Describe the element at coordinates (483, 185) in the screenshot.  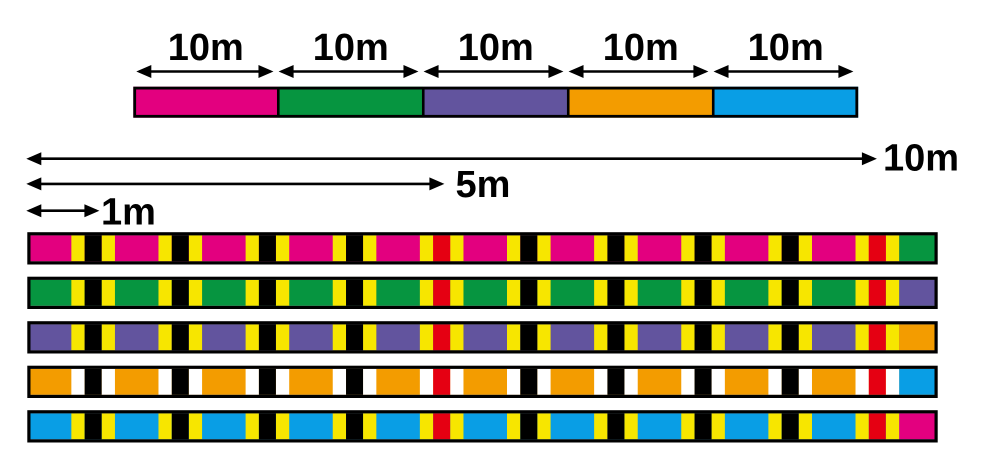
I see `svg-text: 5m` at that location.